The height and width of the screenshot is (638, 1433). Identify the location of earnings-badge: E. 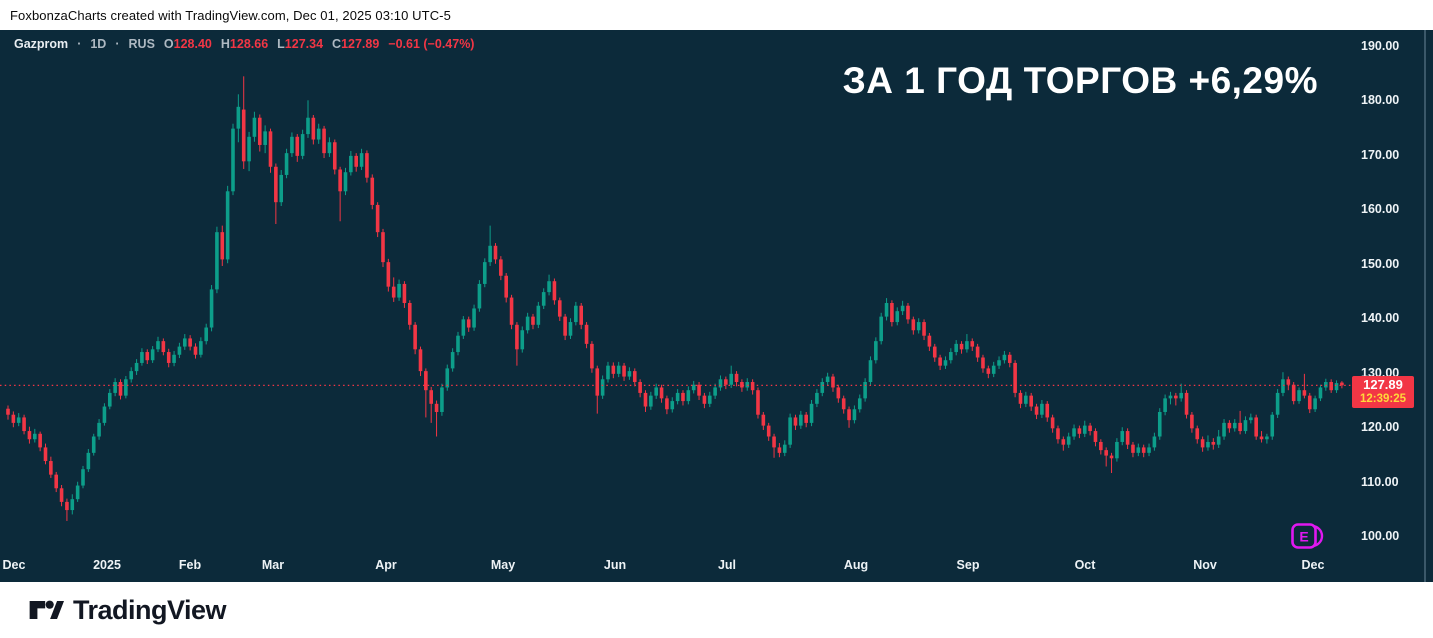
(1309, 537).